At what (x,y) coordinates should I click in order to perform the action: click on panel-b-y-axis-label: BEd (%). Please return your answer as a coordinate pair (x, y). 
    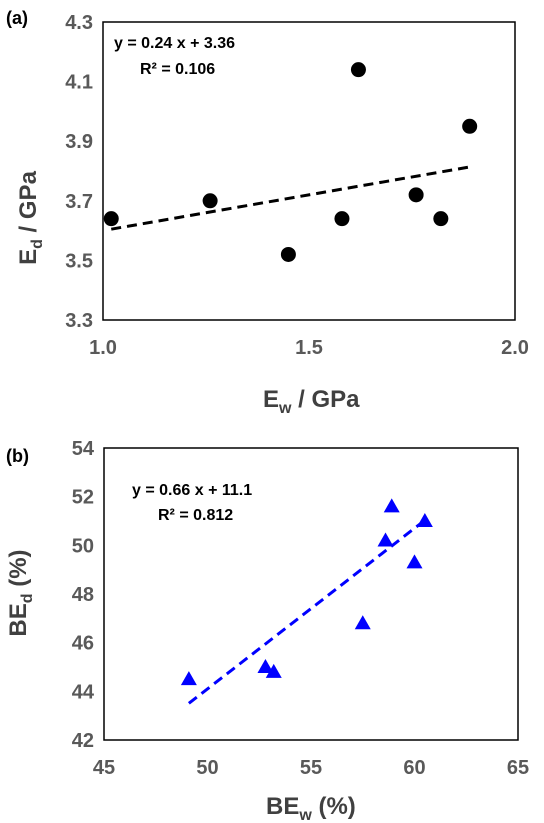
    Looking at the image, I should click on (20, 592).